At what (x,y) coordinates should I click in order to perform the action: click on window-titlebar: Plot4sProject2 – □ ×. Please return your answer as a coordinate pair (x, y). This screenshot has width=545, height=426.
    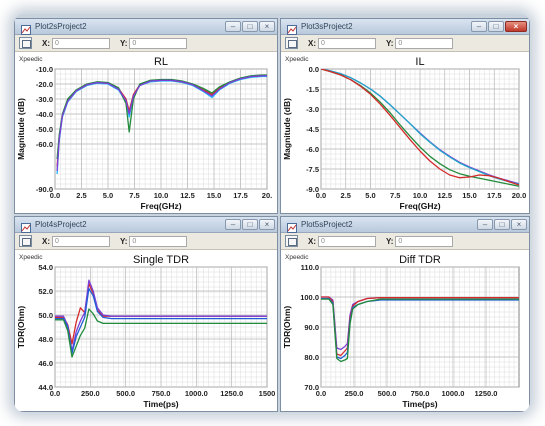
    Looking at the image, I should click on (146, 225).